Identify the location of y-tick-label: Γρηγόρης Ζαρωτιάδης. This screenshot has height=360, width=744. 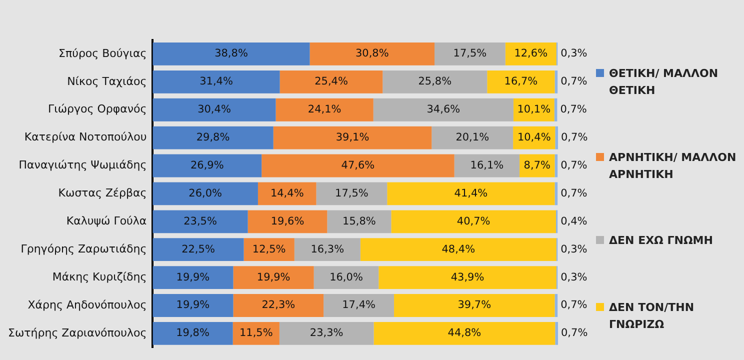
(83, 249).